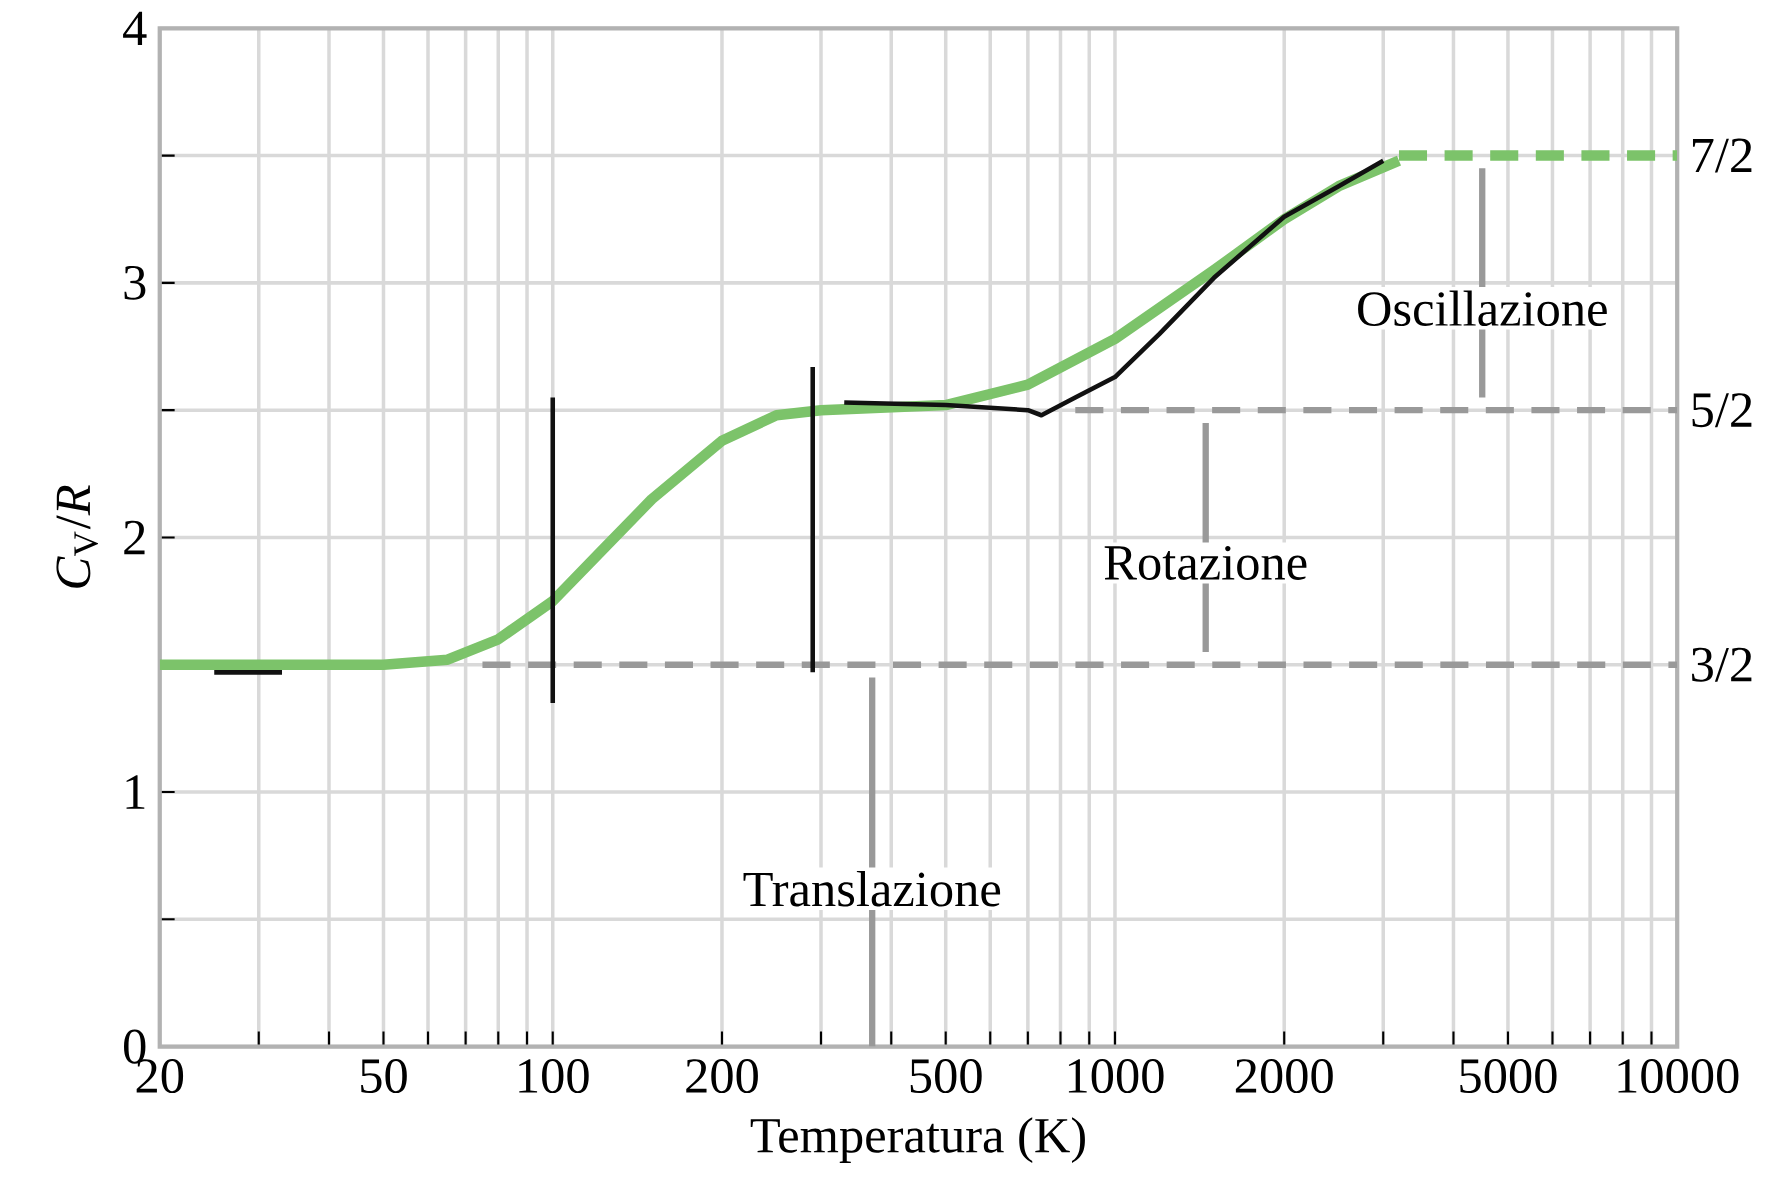 The image size is (1787, 1196). Describe the element at coordinates (1722, 155) in the screenshot. I see `y2-tick-label: 7/2` at that location.